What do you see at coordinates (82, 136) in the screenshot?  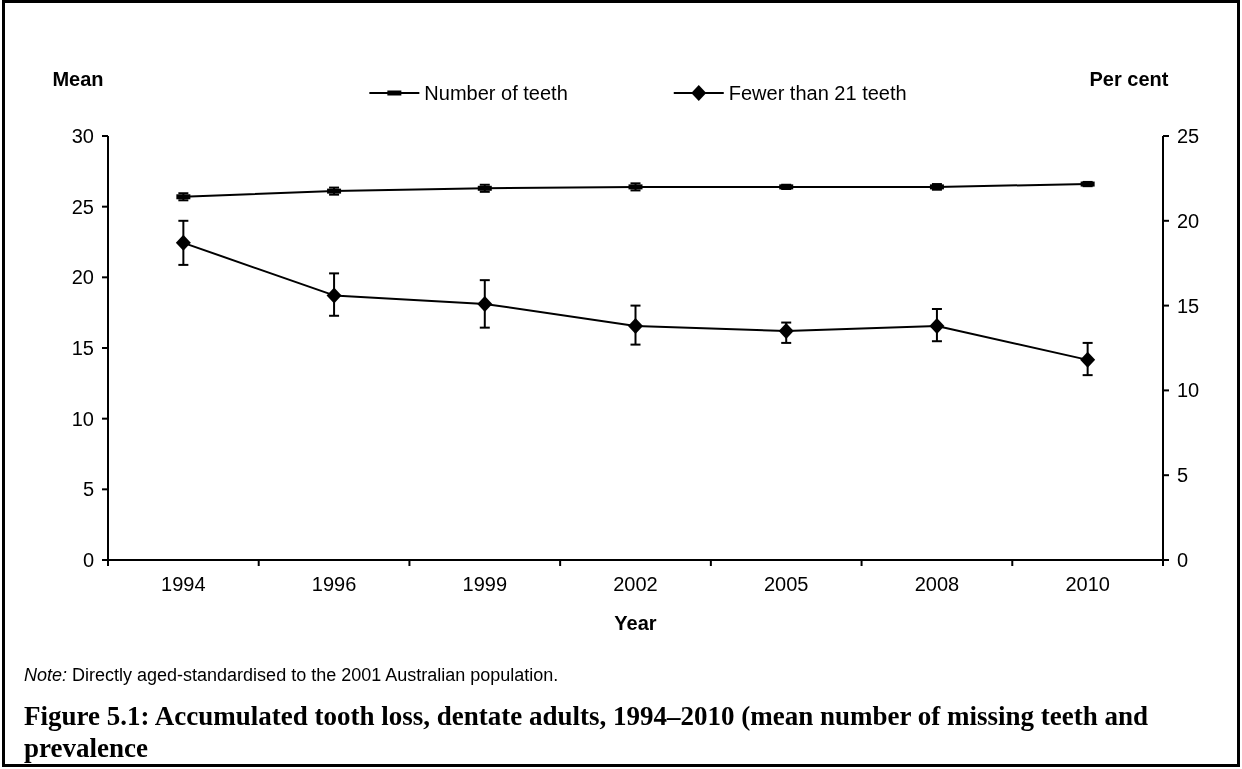 I see `y-tick-label: 30` at bounding box center [82, 136].